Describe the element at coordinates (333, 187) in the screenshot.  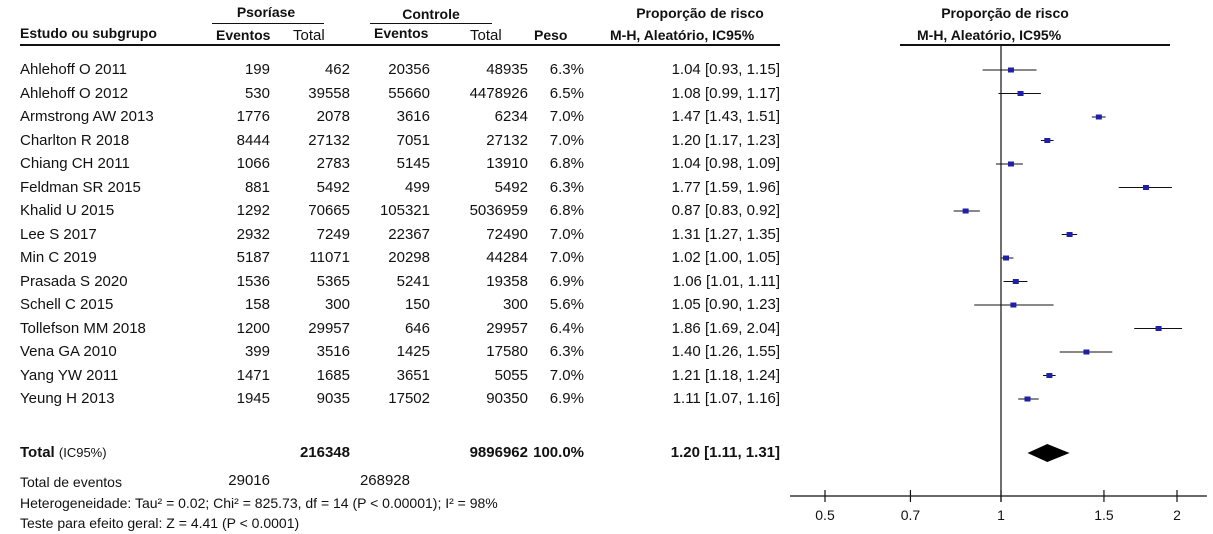
I see `total-psoriasis-cell: 5492` at that location.